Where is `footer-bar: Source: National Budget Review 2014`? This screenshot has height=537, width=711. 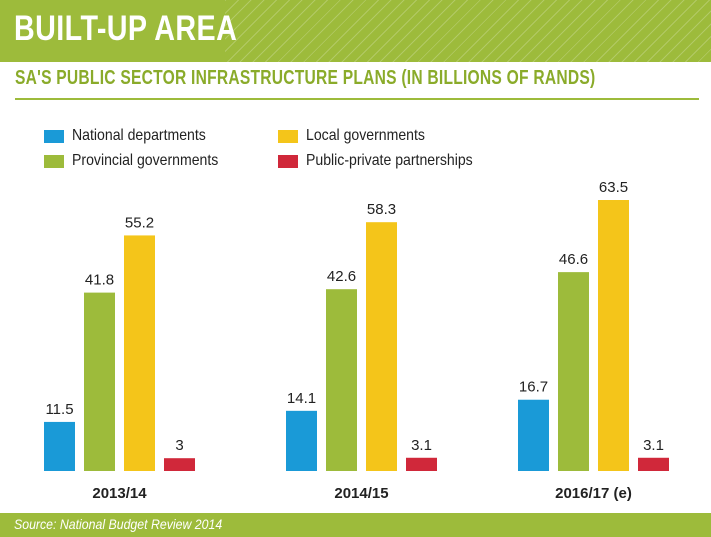
footer-bar: Source: National Budget Review 2014 is located at coordinates (355, 525).